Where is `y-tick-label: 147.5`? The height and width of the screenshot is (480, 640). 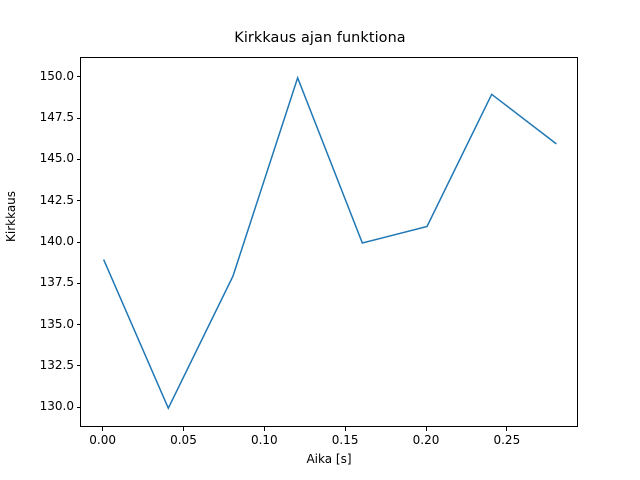 y-tick-label: 147.5 is located at coordinates (56, 117).